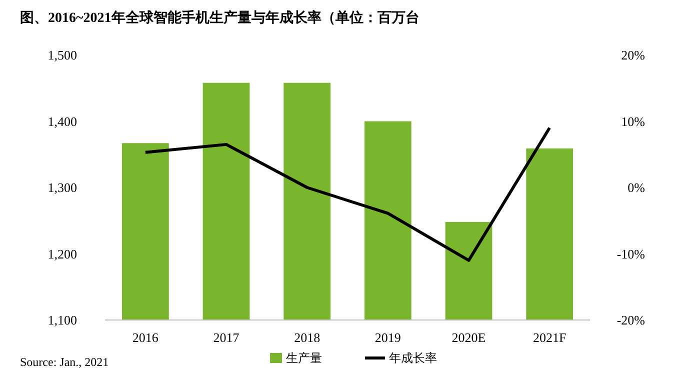  Describe the element at coordinates (62, 188) in the screenshot. I see `y-tick-label: 1,300` at that location.